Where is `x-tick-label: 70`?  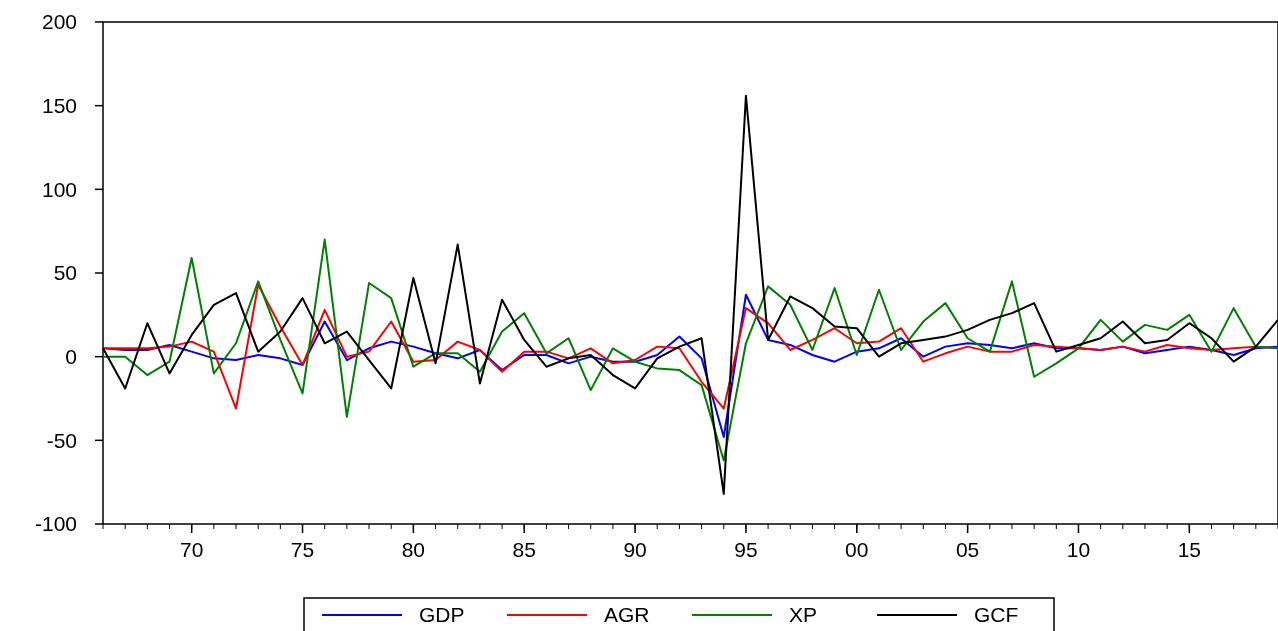 x-tick-label: 70 is located at coordinates (192, 550).